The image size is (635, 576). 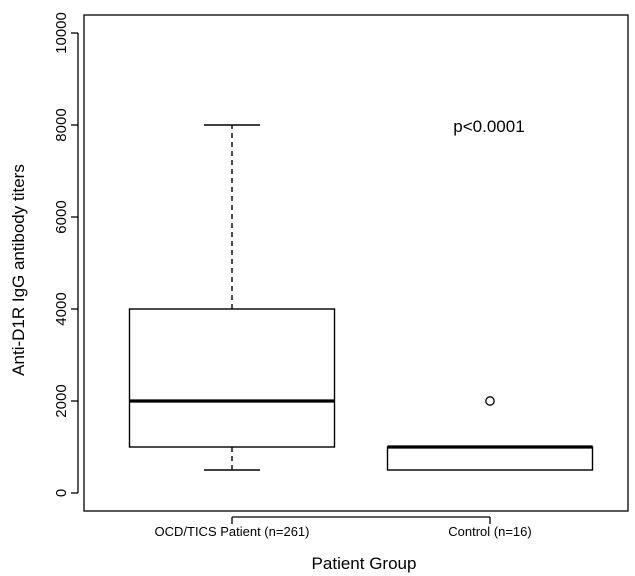 I want to click on y-tick-label: 2000, so click(x=61, y=400).